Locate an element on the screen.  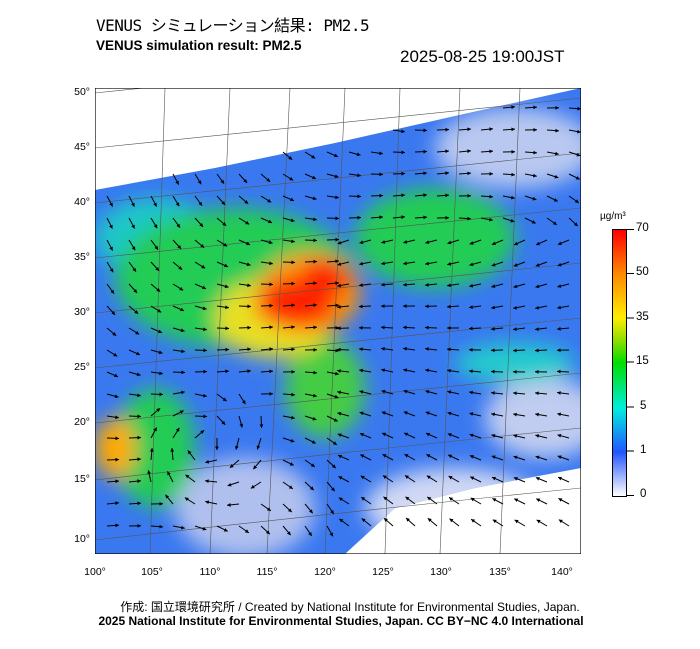
colorbar is located at coordinates (619, 363).